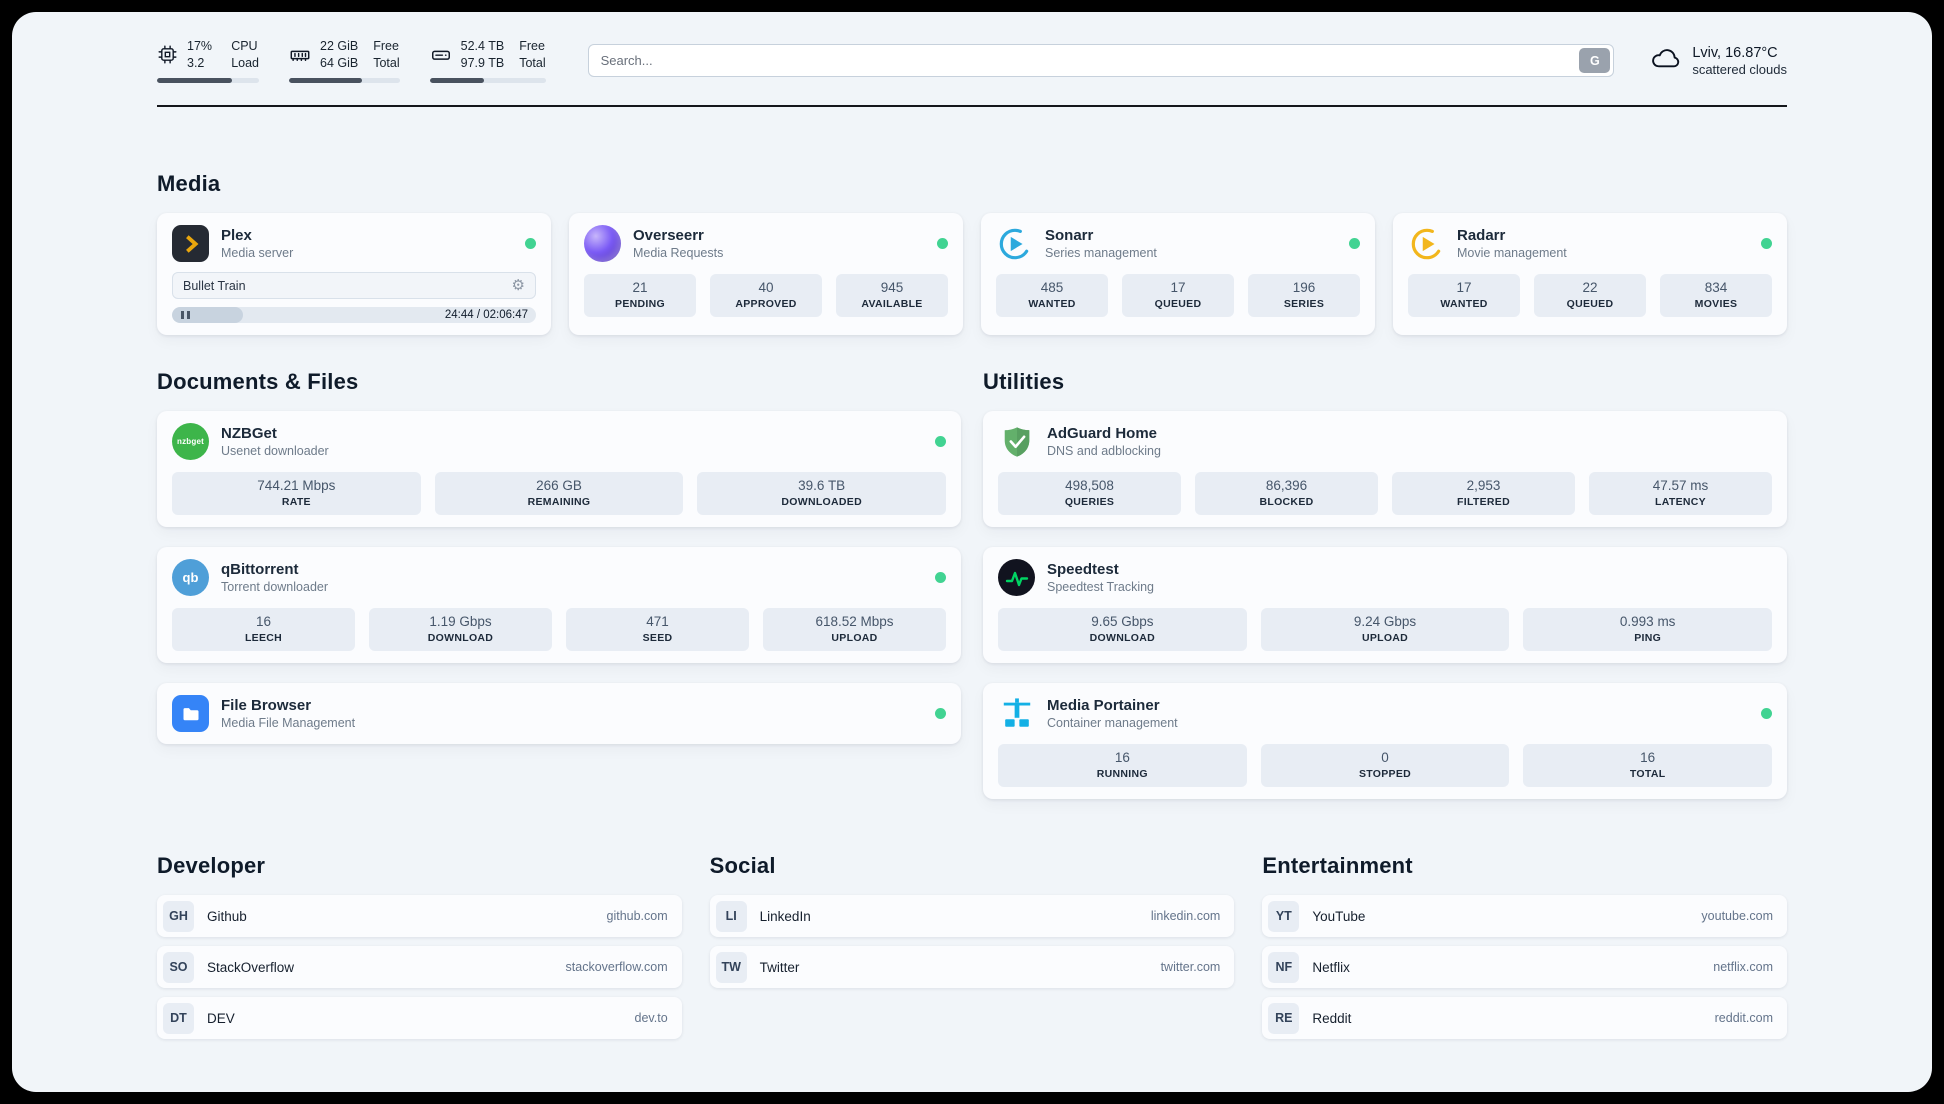  I want to click on app-card-plex: Plex Media server Bullet Train ⚙, so click(354, 274).